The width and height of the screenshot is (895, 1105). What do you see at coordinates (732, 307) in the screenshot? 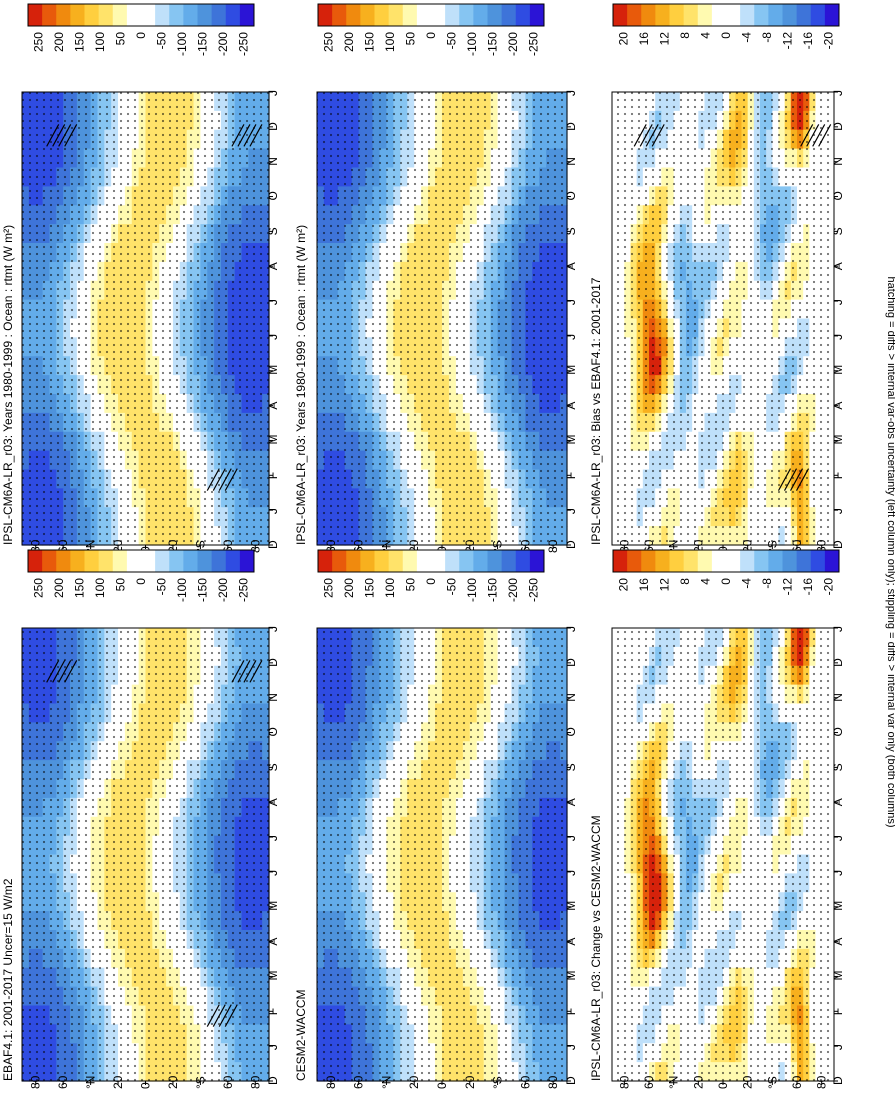
I see `hatching-marks` at bounding box center [732, 307].